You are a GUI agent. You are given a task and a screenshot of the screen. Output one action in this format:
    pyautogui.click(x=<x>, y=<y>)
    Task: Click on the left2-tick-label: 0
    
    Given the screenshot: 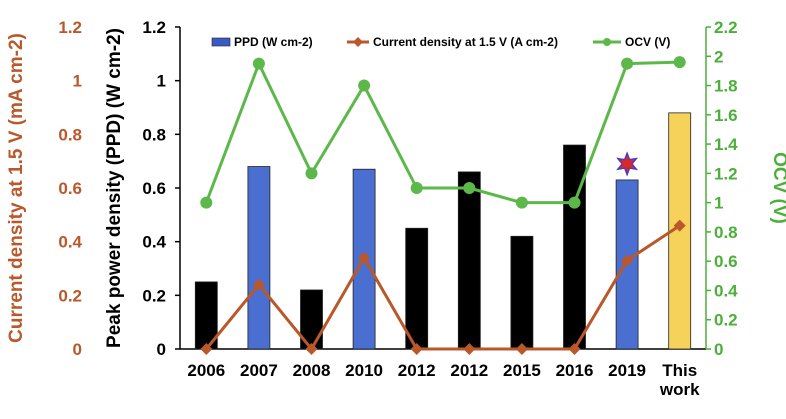 What is the action you would take?
    pyautogui.click(x=77, y=349)
    